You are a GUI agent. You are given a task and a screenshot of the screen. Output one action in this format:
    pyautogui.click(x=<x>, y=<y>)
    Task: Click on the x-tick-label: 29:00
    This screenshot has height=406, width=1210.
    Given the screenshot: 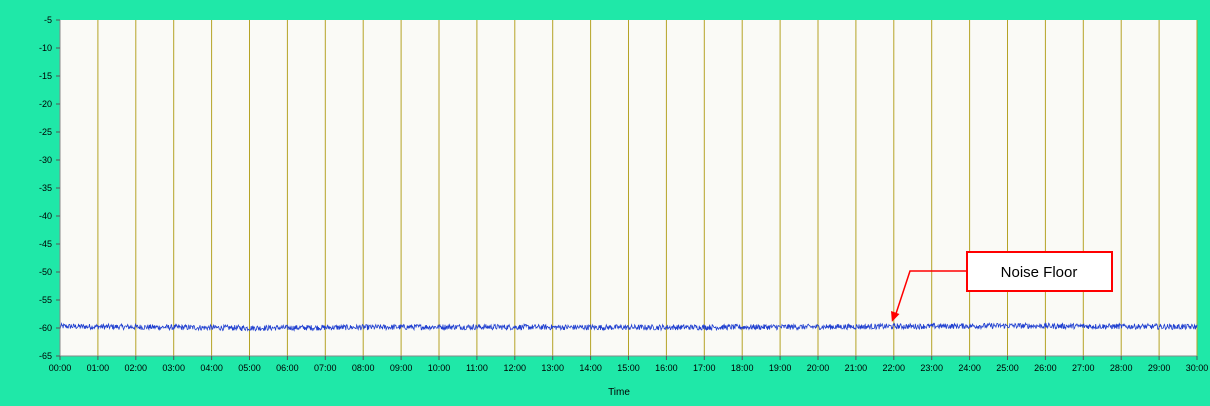 What is the action you would take?
    pyautogui.click(x=1159, y=368)
    